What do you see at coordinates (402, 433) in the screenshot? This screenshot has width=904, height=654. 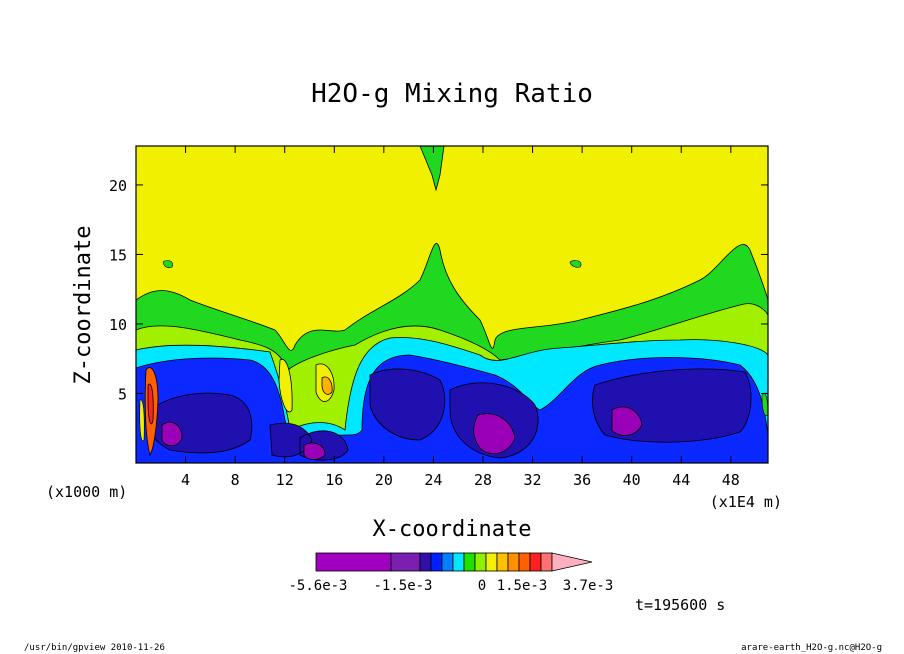 I see `contour-deep-purple` at bounding box center [402, 433].